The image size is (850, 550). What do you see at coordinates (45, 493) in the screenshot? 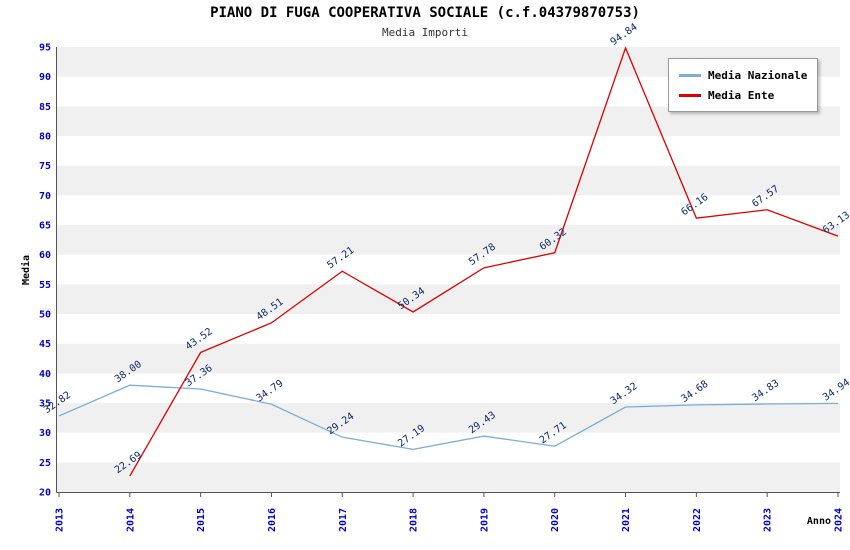
I see `y-tick-label: 20` at bounding box center [45, 493].